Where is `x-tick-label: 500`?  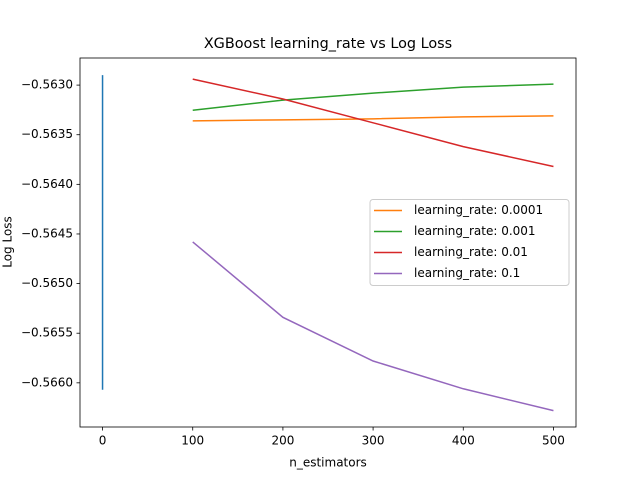
x-tick-label: 500 is located at coordinates (553, 441).